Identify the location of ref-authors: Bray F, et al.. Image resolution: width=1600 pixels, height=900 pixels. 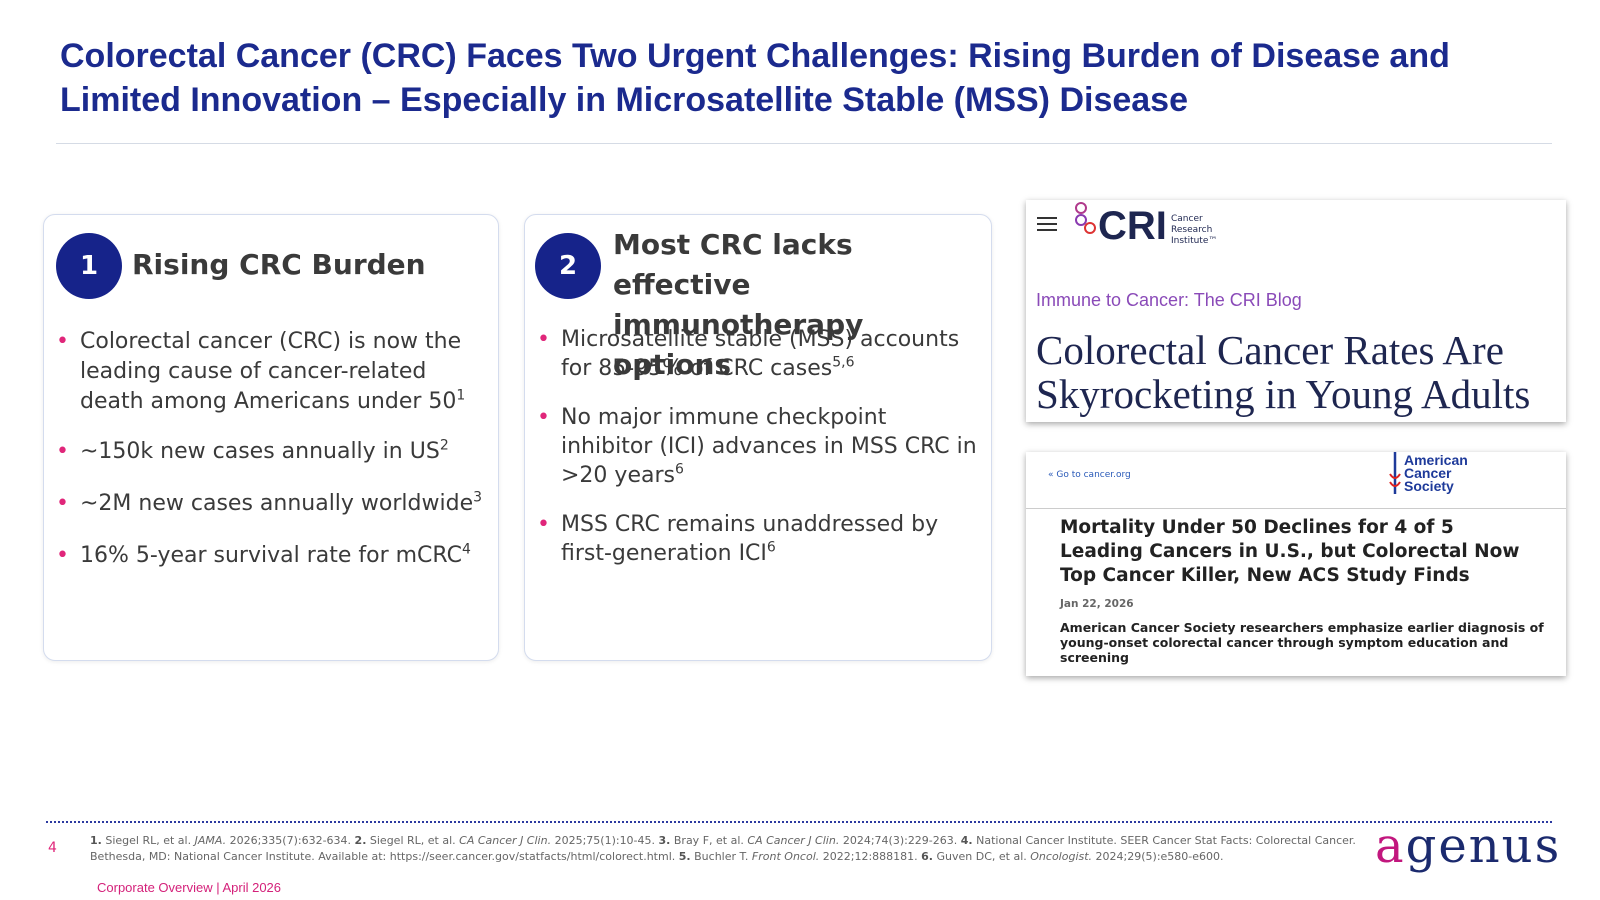
(708, 840).